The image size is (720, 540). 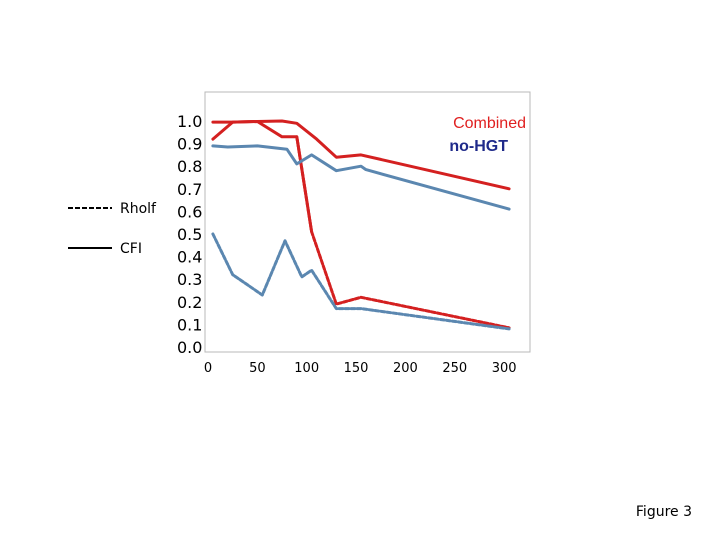 I want to click on y-tick-label: 0.9, so click(x=189, y=144).